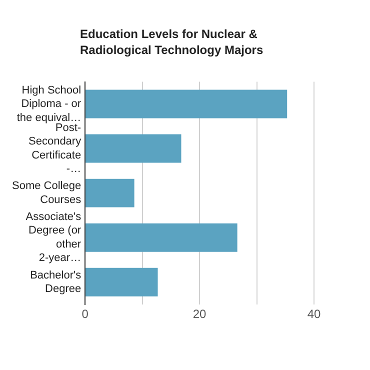 This screenshot has width=370, height=370. What do you see at coordinates (199, 313) in the screenshot?
I see `x-tick-label: 20` at bounding box center [199, 313].